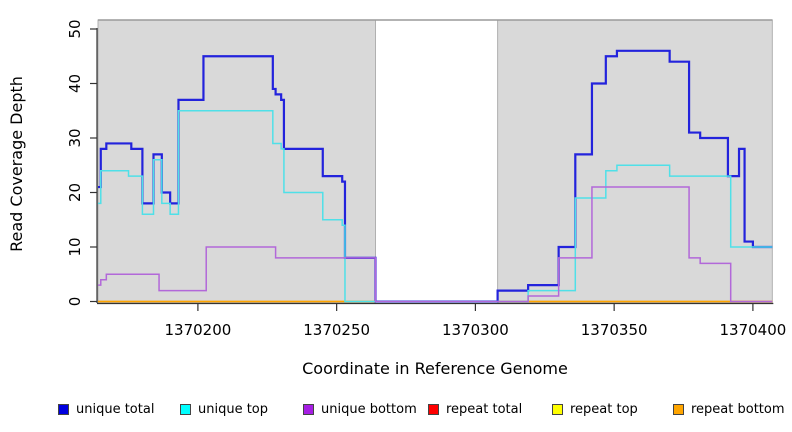 Image resolution: width=792 pixels, height=432 pixels. I want to click on x-tick-label: 1370300, so click(475, 330).